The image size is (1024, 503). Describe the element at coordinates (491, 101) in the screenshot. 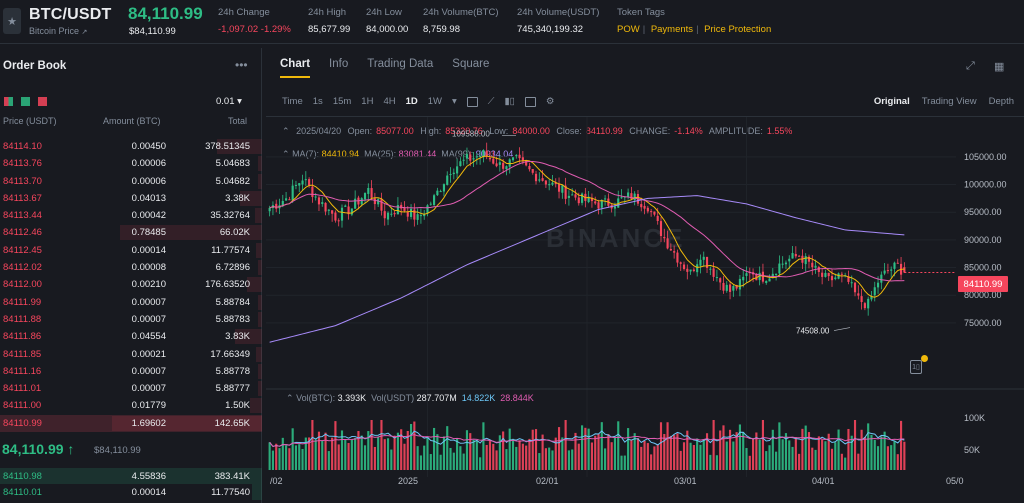

I see `indicator-icon: ⟋` at that location.